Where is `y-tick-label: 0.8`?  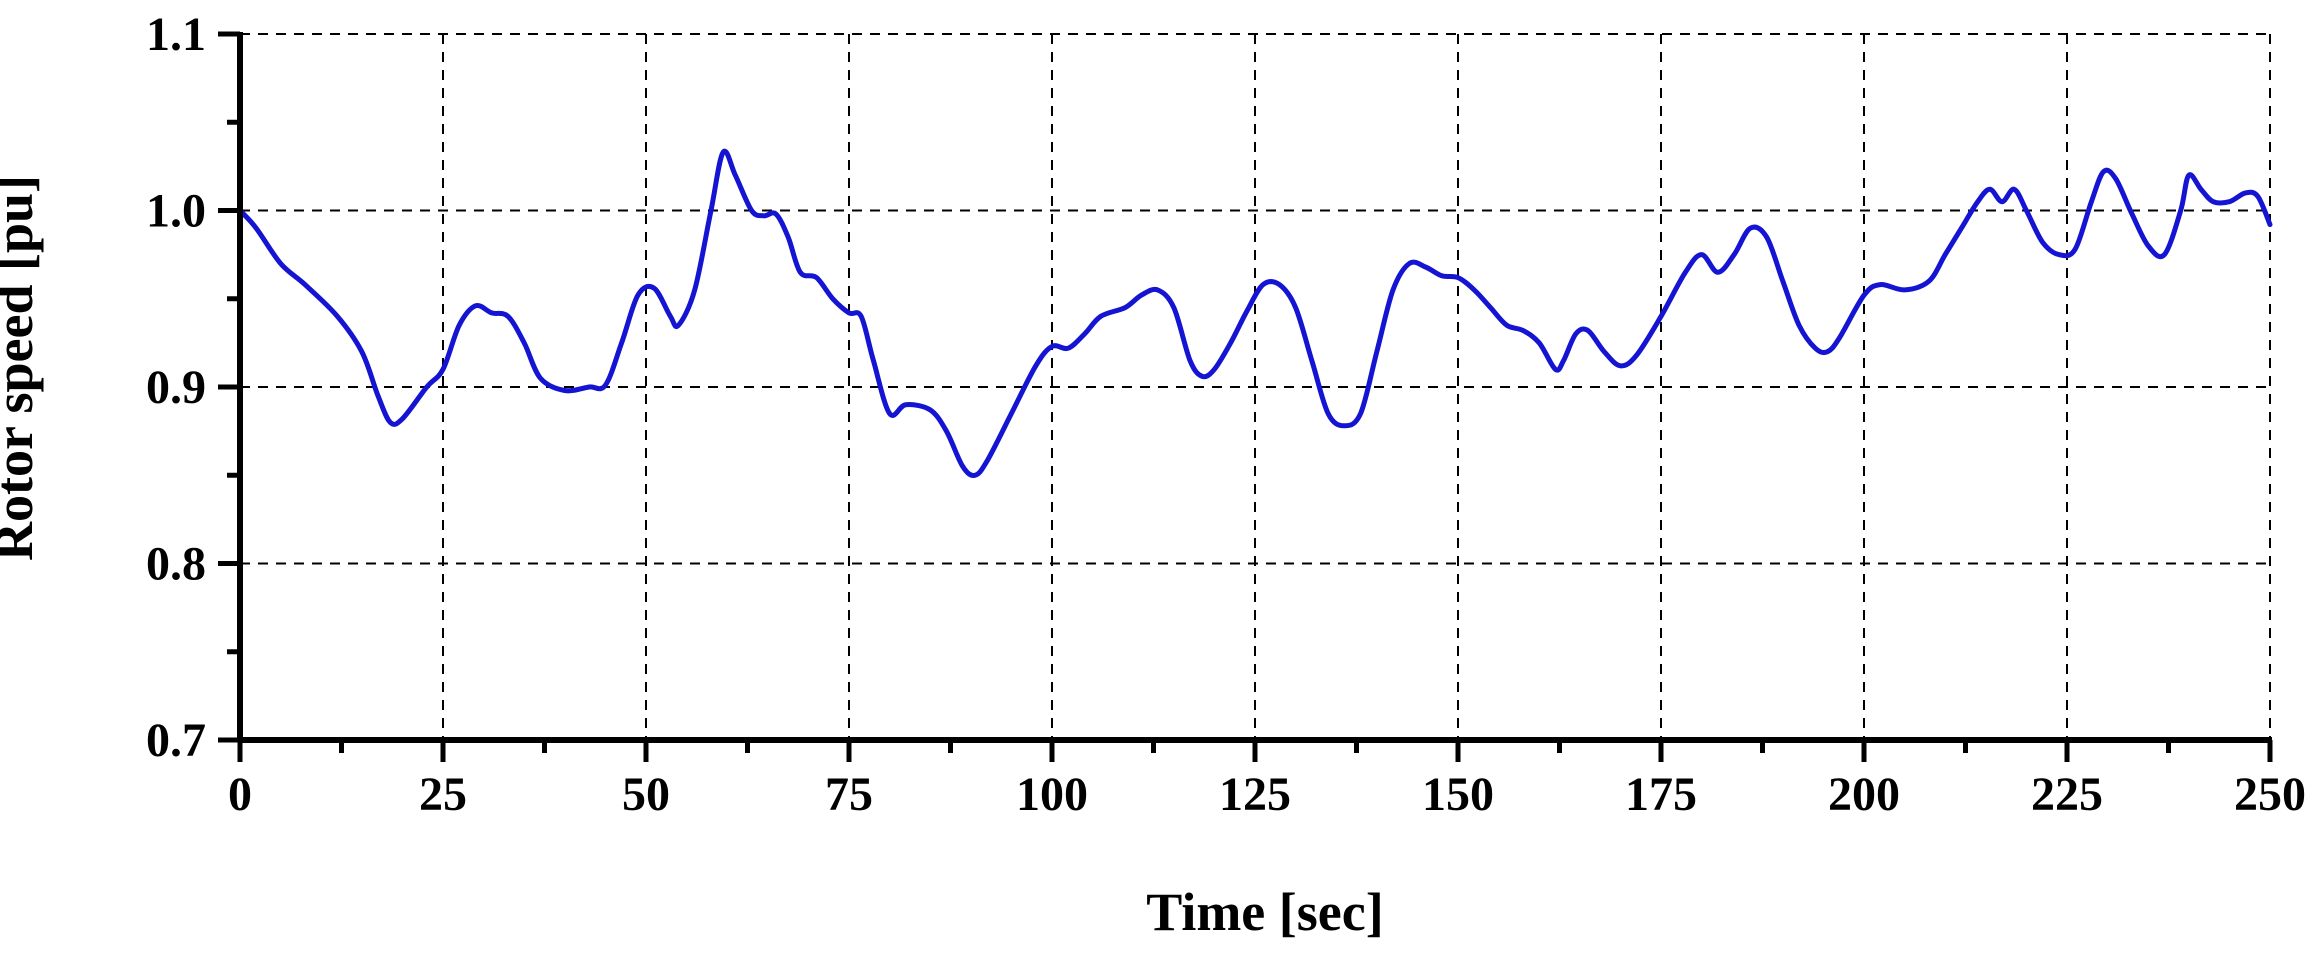 y-tick-label: 0.8 is located at coordinates (176, 564).